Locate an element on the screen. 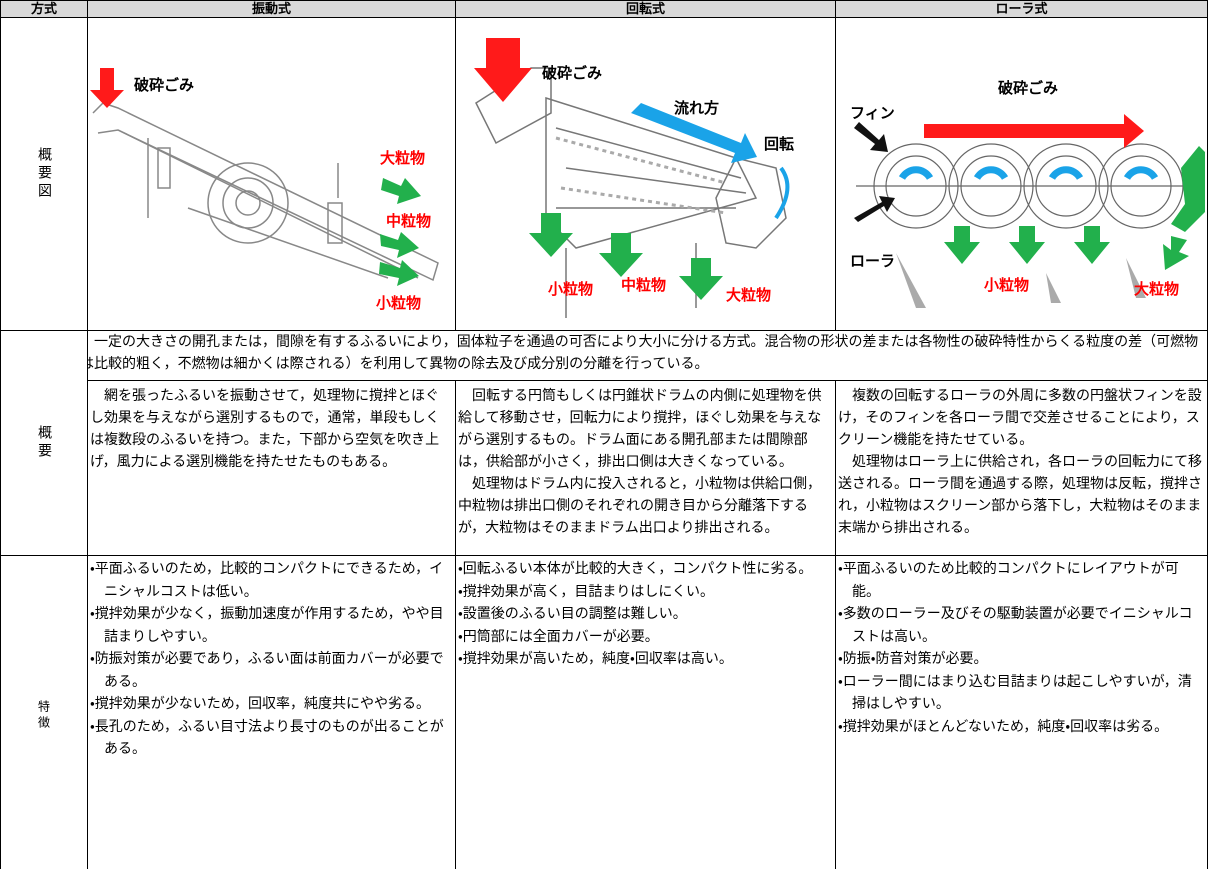 This screenshot has height=869, width=1208. row-label: 概要 is located at coordinates (44, 443).